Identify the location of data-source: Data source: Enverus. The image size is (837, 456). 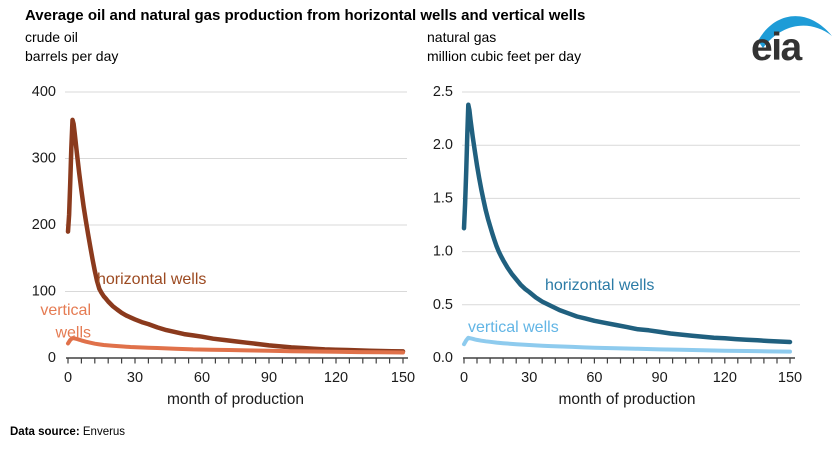
(67, 432).